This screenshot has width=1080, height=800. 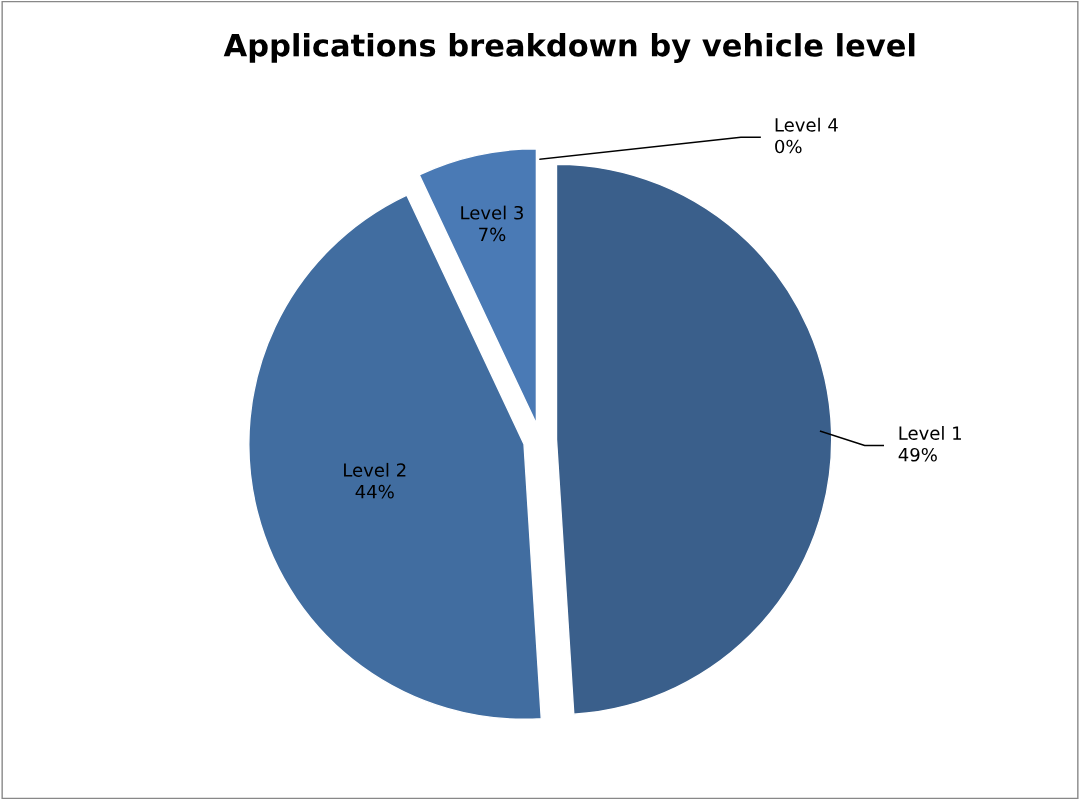 I want to click on data-label: 44%, so click(x=374, y=491).